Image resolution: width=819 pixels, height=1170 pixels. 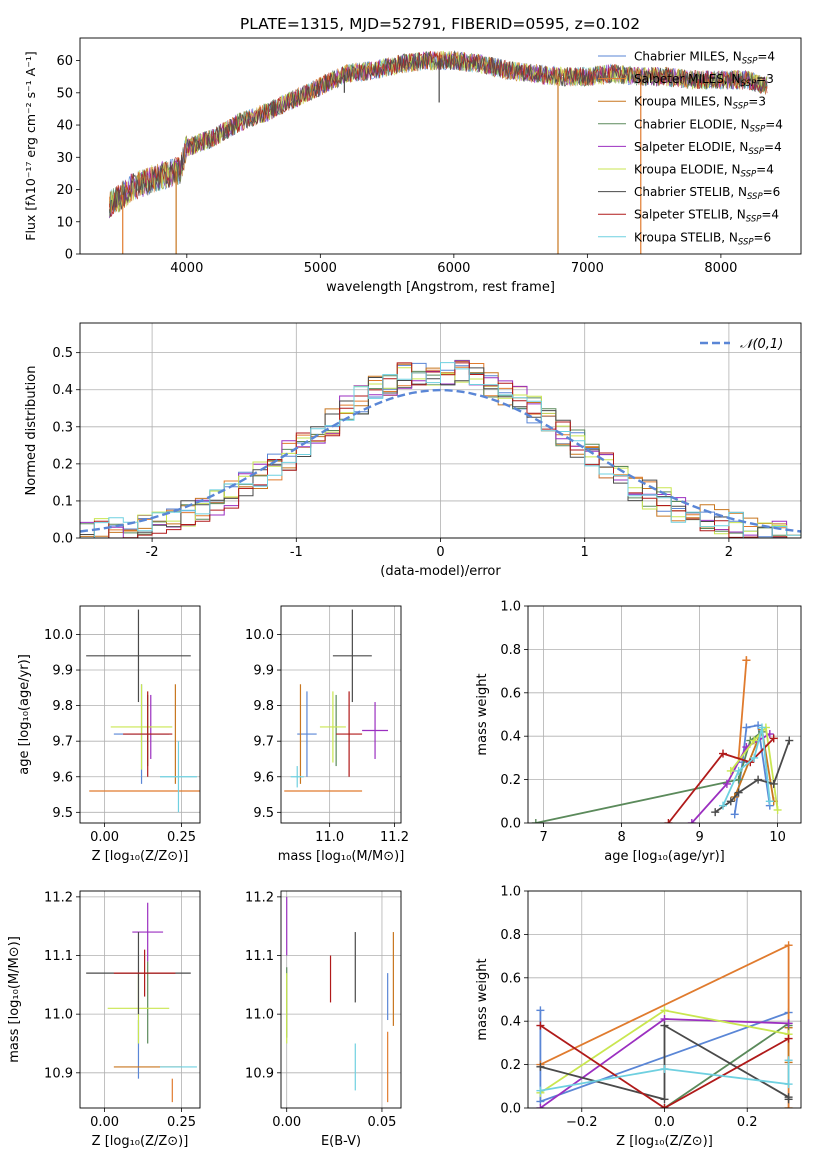 What do you see at coordinates (62, 777) in the screenshot?
I see `age-vs-Z-ytick-label: 9.6` at bounding box center [62, 777].